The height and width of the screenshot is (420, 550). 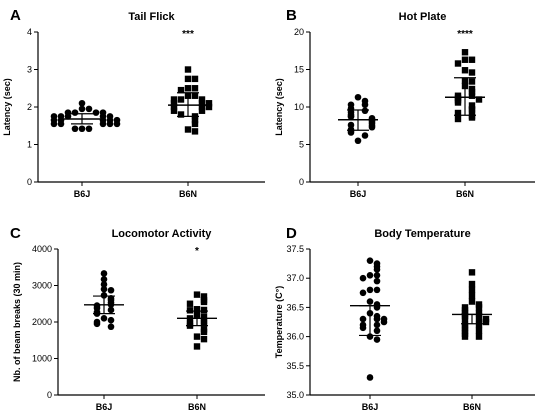 I want to click on panel-b-y-tick-label: 20, so click(x=299, y=32).